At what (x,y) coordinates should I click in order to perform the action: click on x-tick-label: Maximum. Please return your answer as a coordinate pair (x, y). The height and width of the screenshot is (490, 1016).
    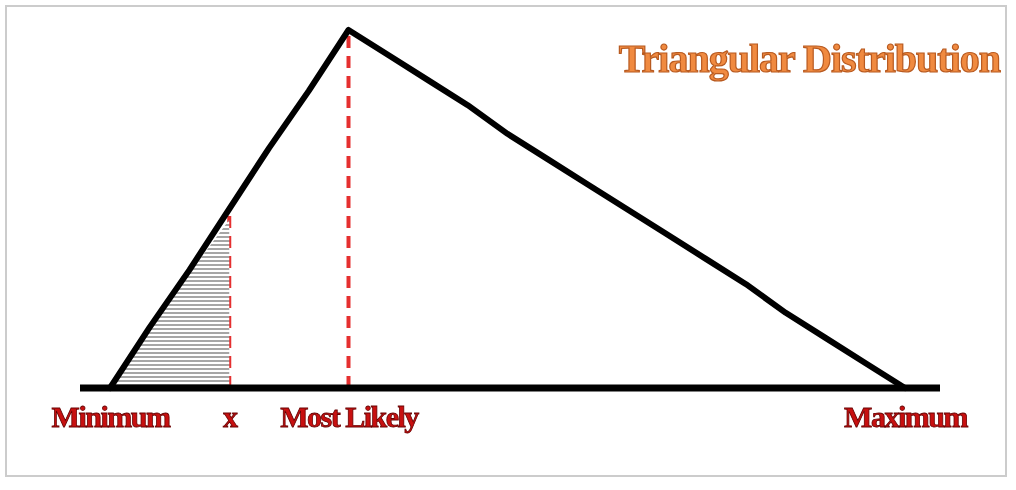
    Looking at the image, I should click on (906, 417).